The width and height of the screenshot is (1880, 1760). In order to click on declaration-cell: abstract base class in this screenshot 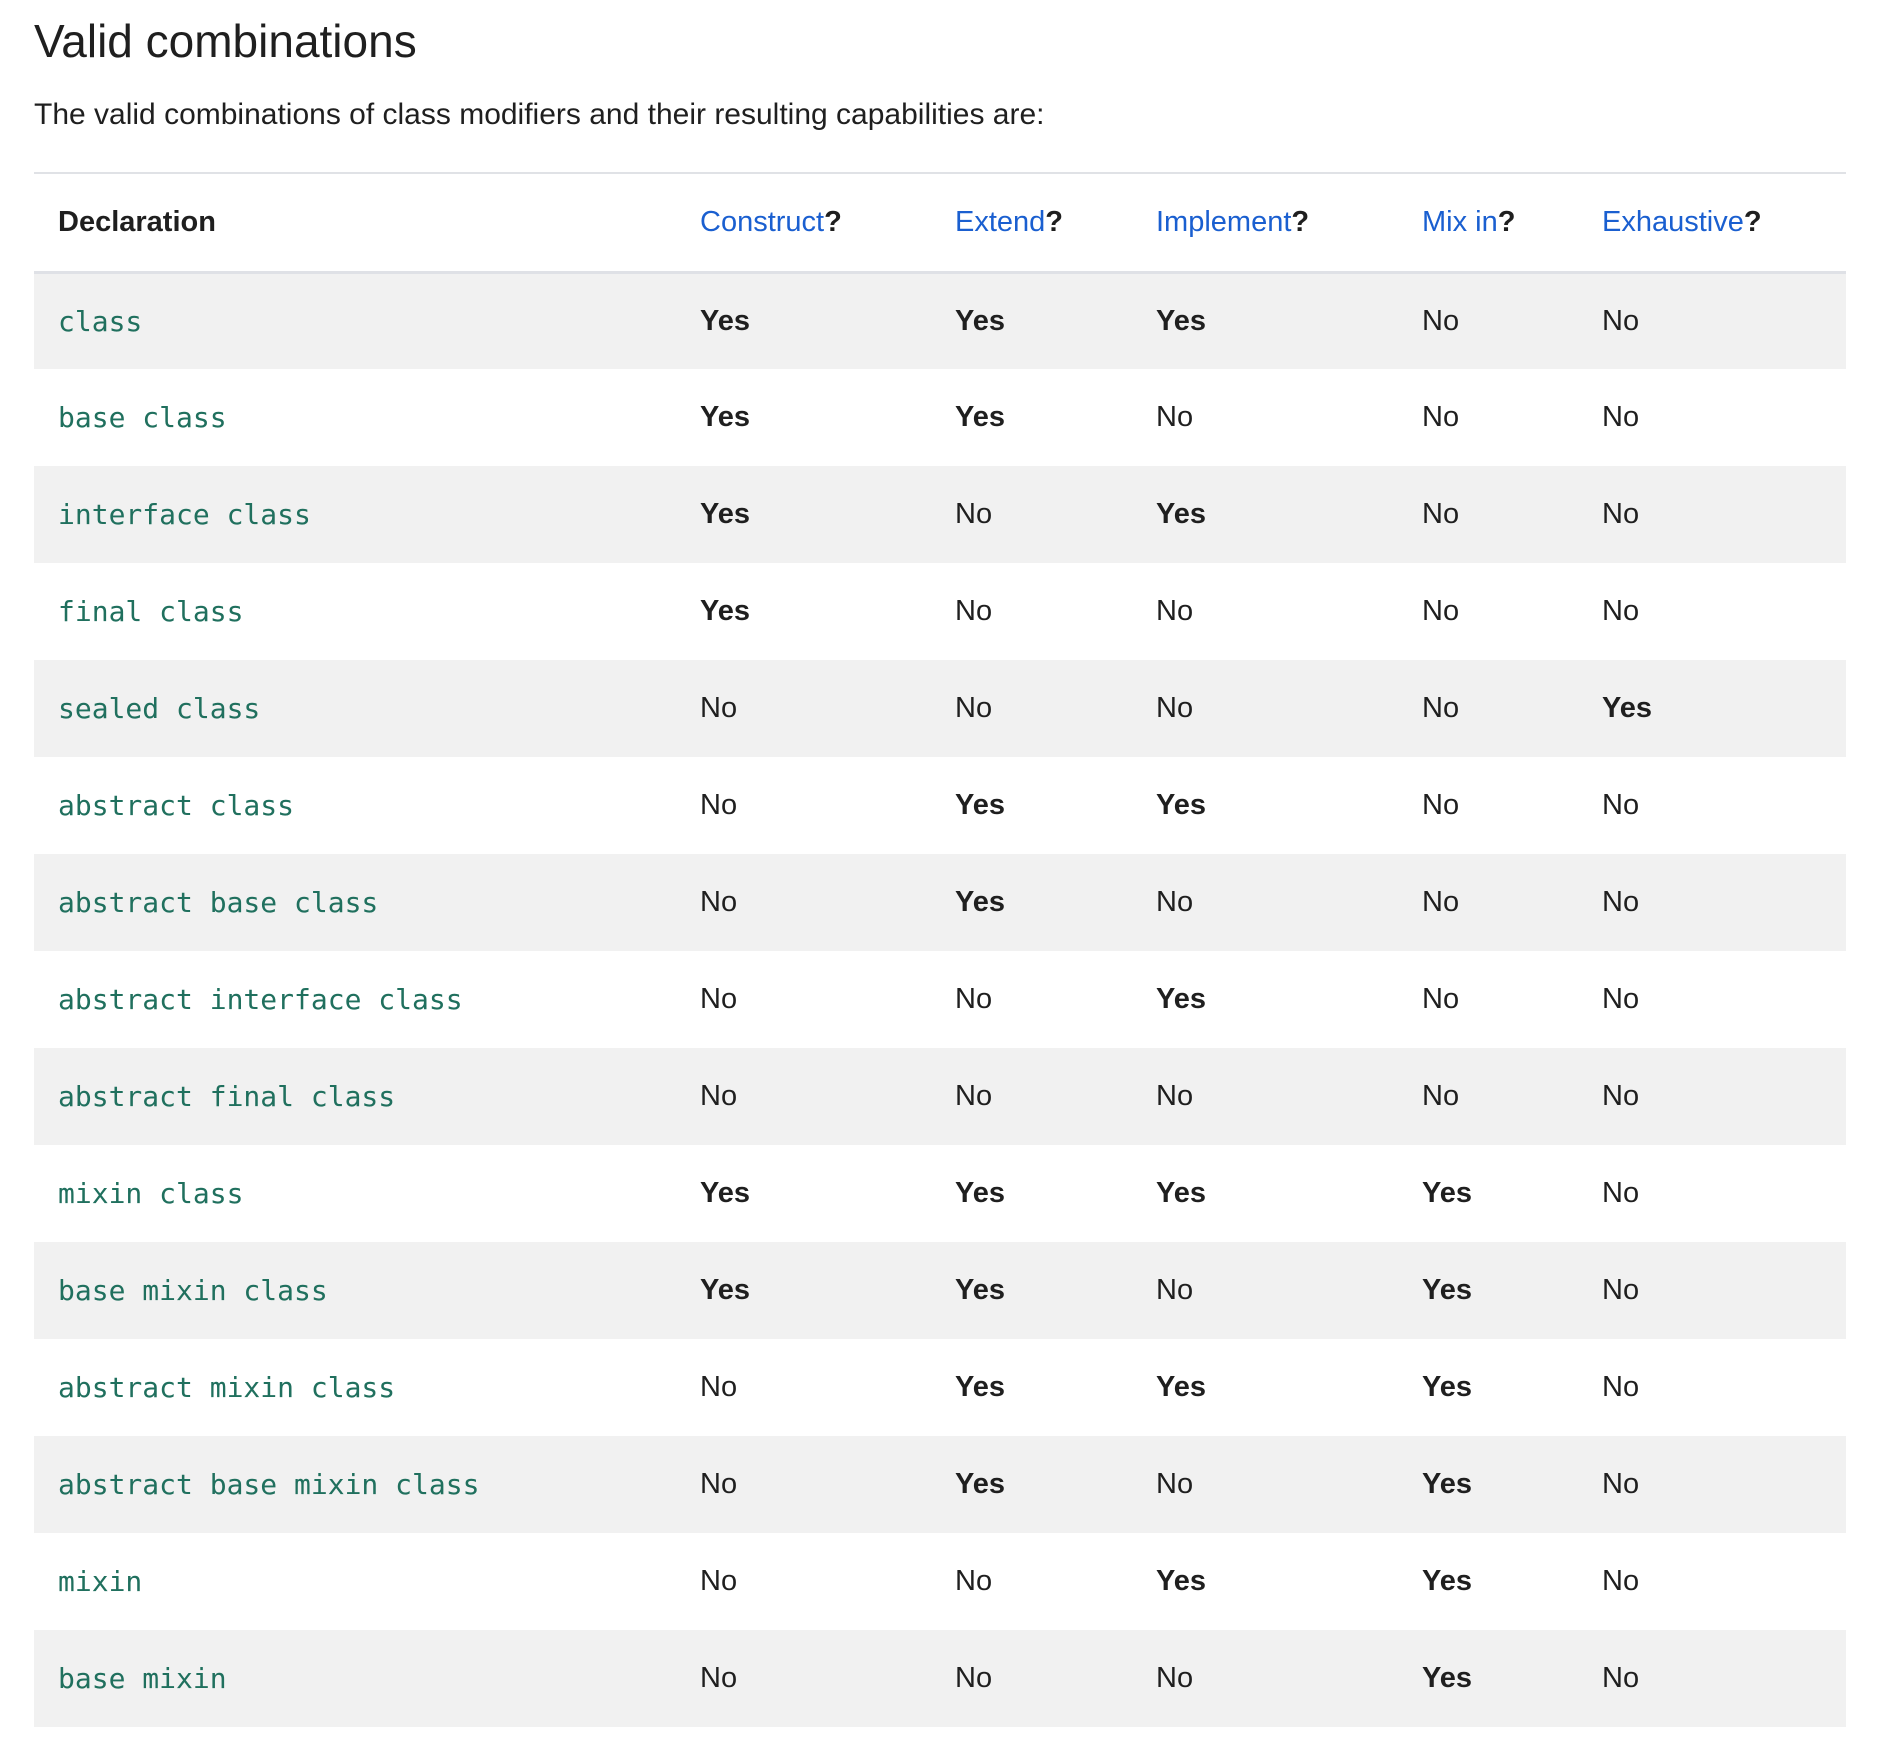, I will do `click(218, 902)`.